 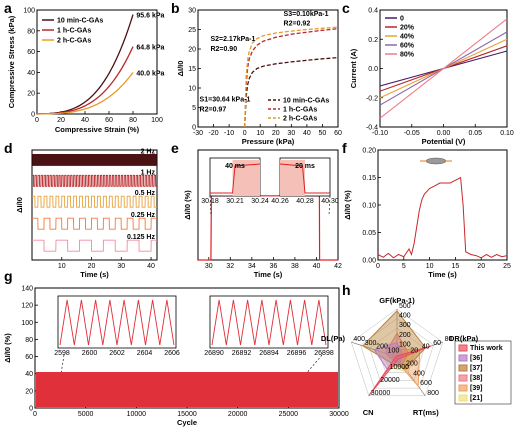 I want to click on panel-g-inset-xtick-label: 26894, so click(x=269, y=353).